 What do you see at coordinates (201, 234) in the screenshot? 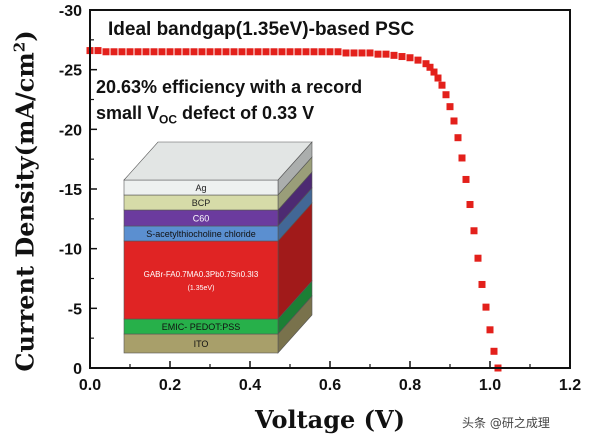
I see `stack-layer-label: S-acetylthiocholine chloride` at bounding box center [201, 234].